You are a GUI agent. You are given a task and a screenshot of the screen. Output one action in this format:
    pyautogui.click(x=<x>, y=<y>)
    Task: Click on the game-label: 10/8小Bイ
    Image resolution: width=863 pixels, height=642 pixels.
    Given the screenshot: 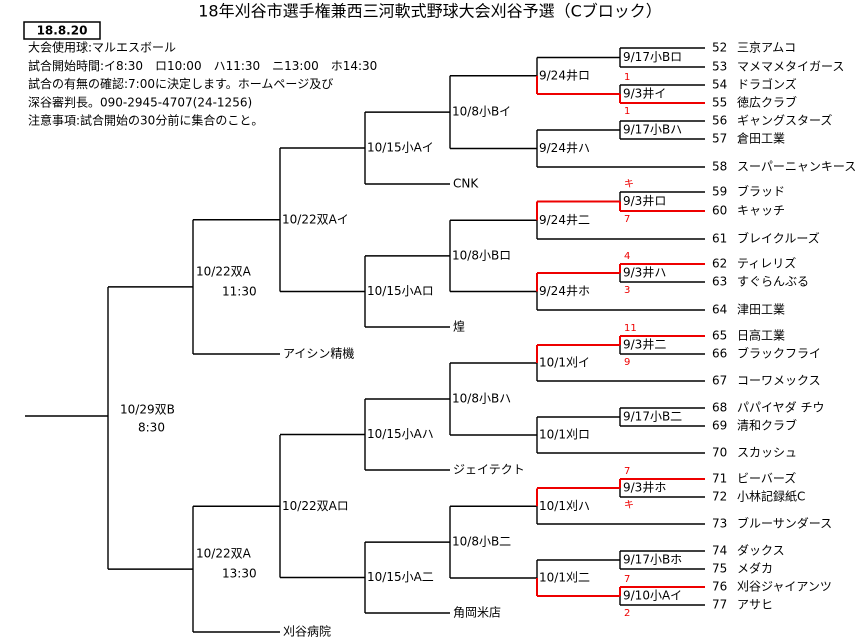 What is the action you would take?
    pyautogui.click(x=481, y=112)
    